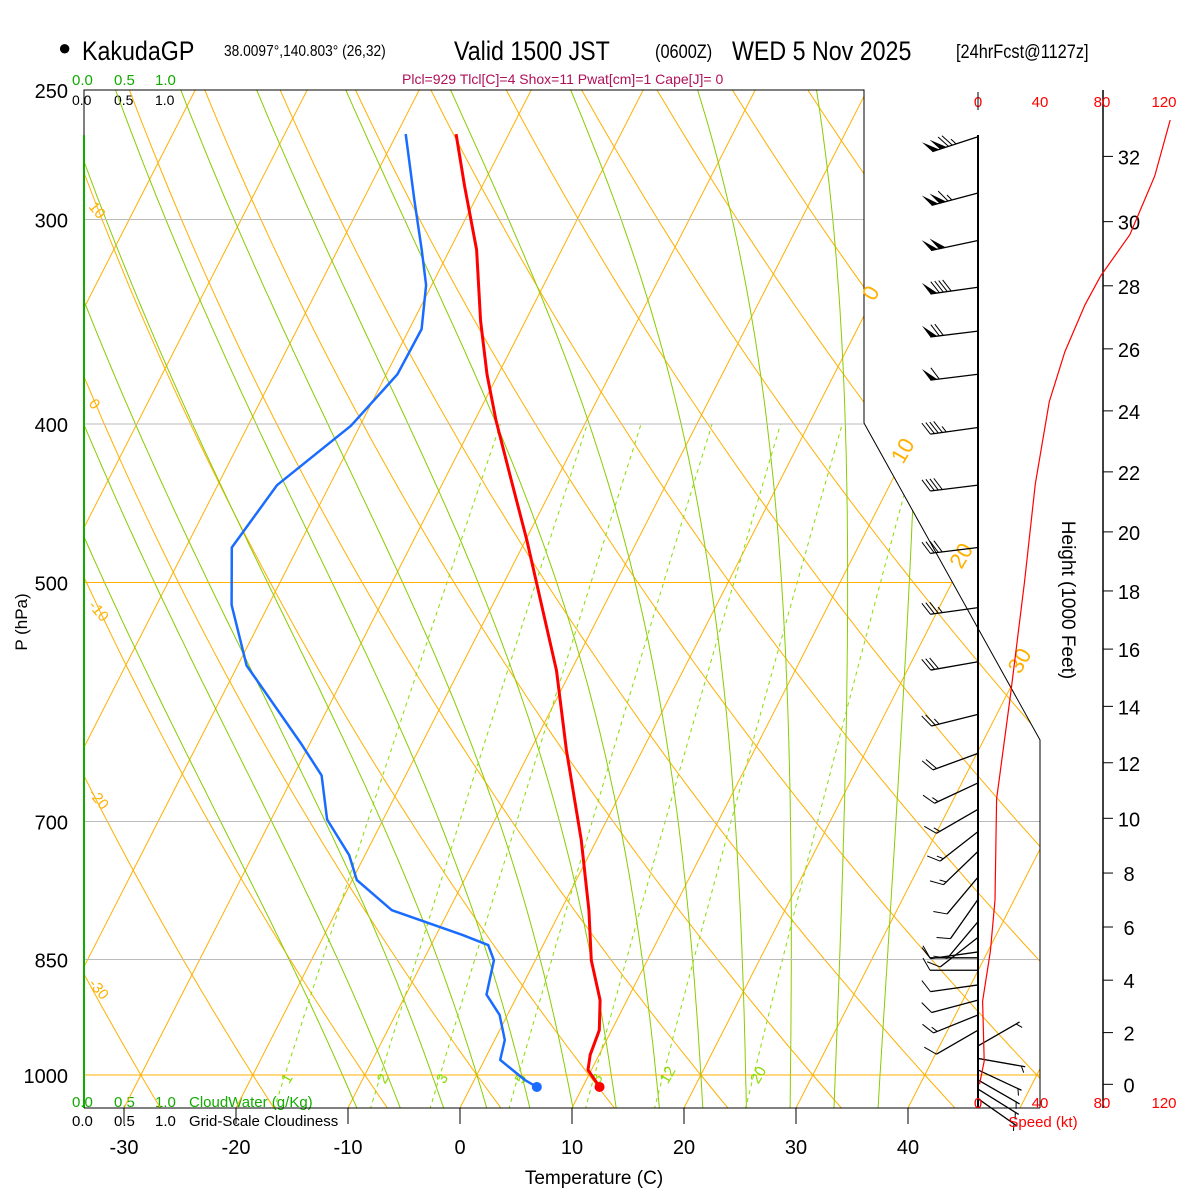 The image size is (1200, 1200). I want to click on speed-tick-label-top: 80, so click(1102, 102).